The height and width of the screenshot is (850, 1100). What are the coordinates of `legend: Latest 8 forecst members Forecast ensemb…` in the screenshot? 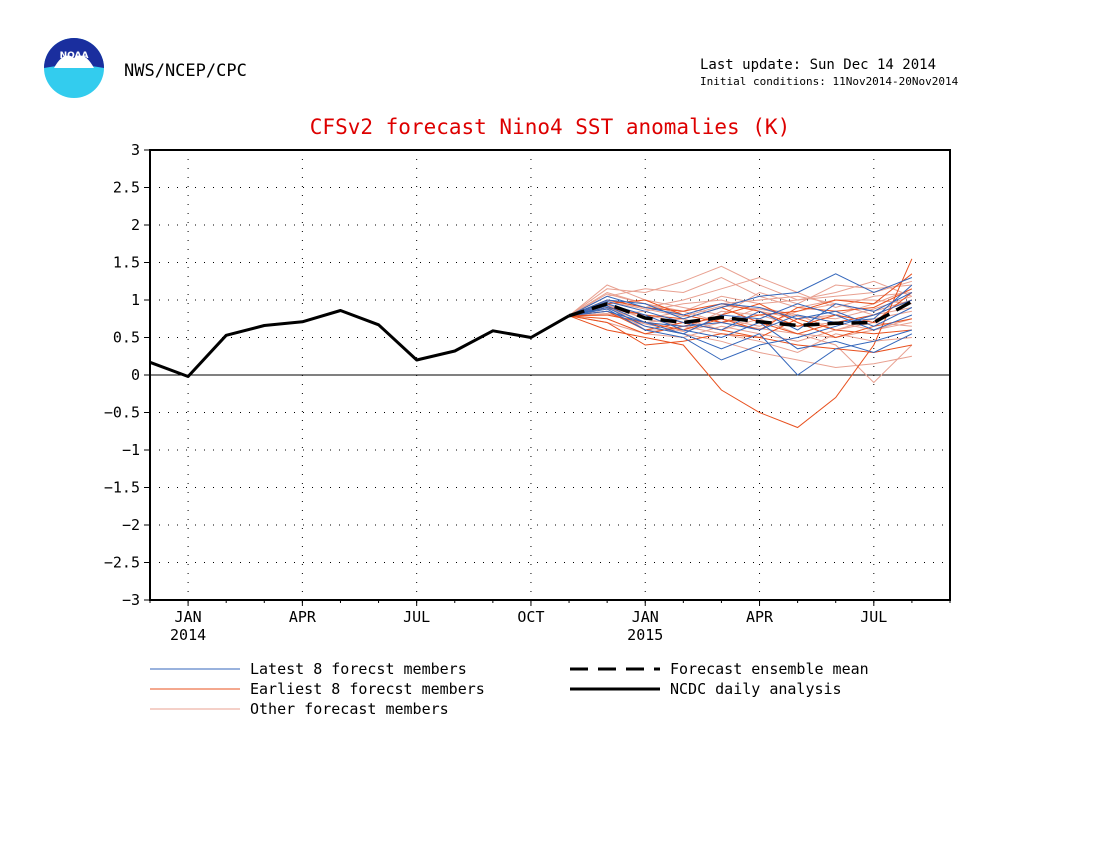 It's located at (509, 689).